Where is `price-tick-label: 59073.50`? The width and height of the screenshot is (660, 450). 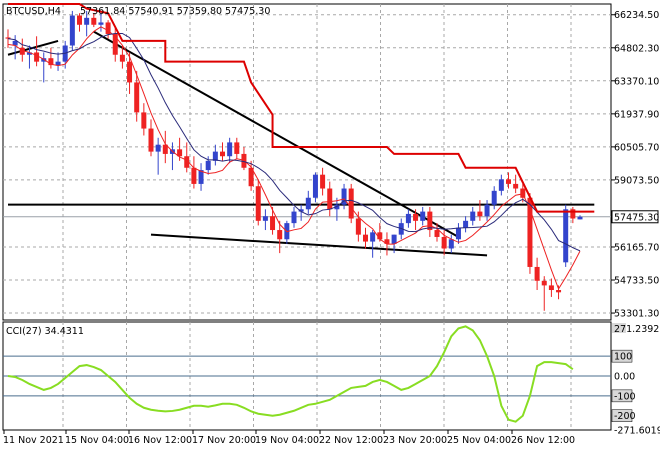 price-tick-label: 59073.50 is located at coordinates (636, 180).